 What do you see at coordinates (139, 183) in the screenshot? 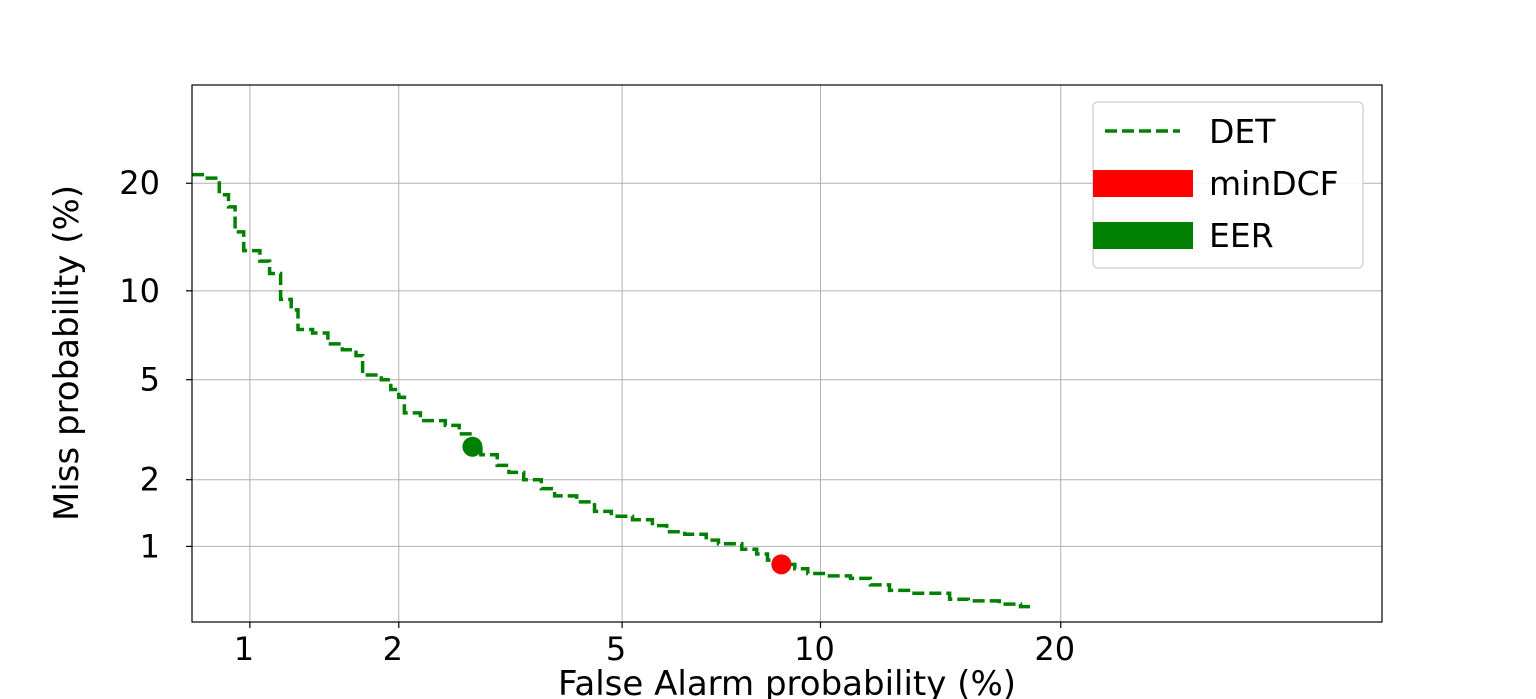
I see `y-tick-label: 20` at bounding box center [139, 183].